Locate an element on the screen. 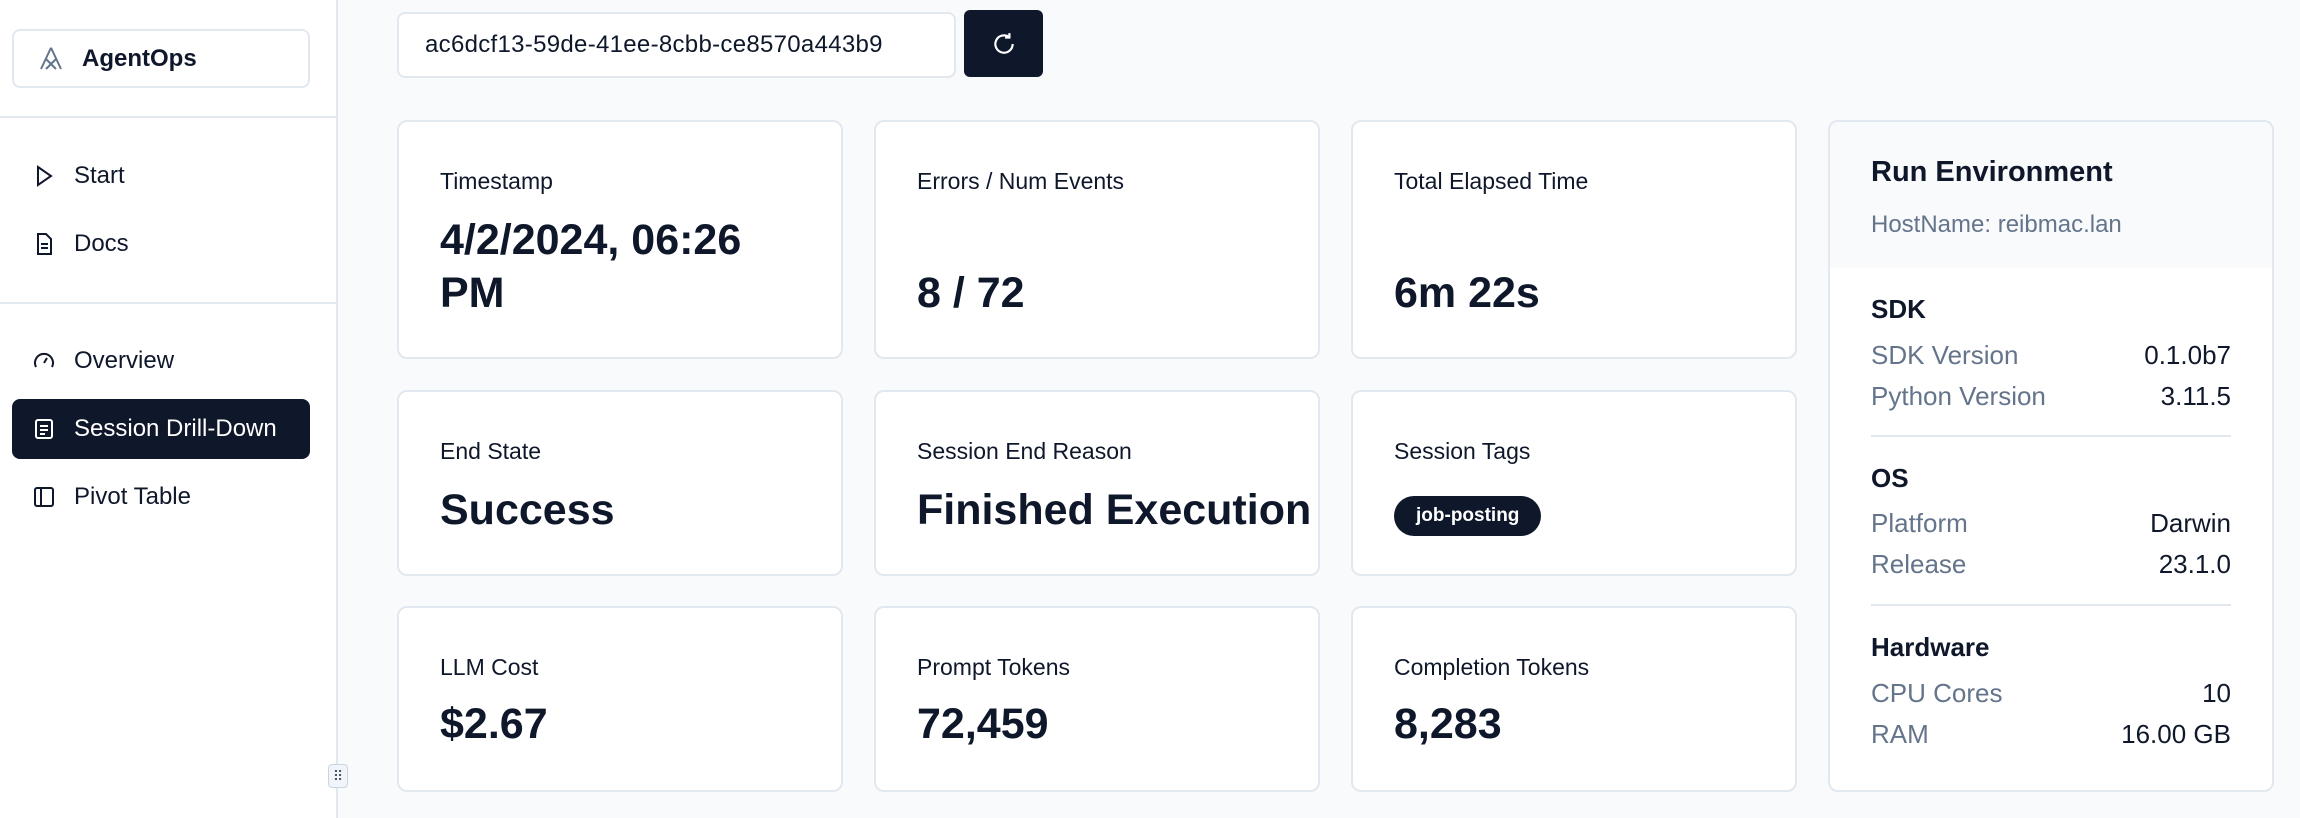 The height and width of the screenshot is (818, 2300). sdk-section-title: SDK is located at coordinates (1898, 309).